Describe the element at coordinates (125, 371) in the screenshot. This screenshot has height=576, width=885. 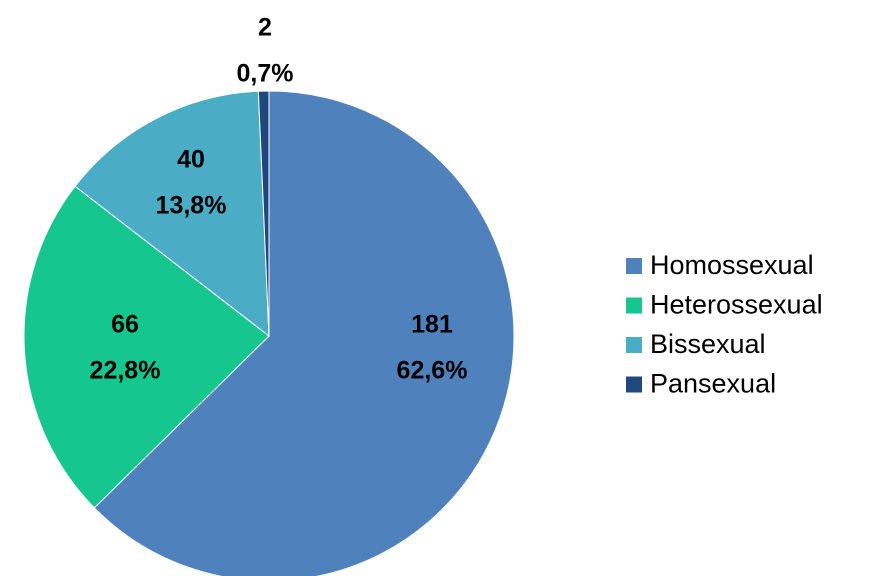
I see `percentage-label: 22,8%` at that location.